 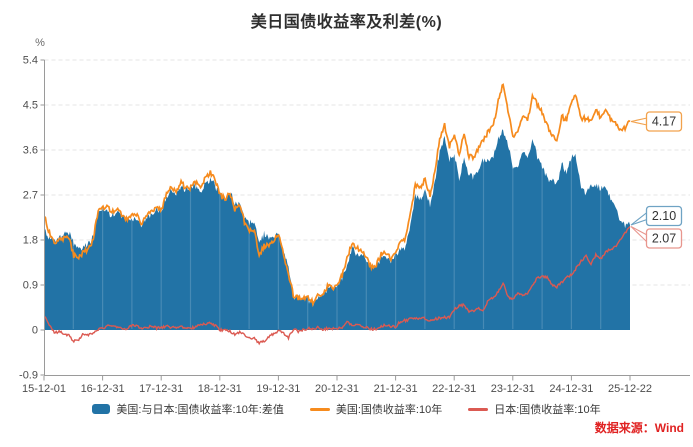 What do you see at coordinates (44, 389) in the screenshot?
I see `x-tick-label: 15-12-01` at bounding box center [44, 389].